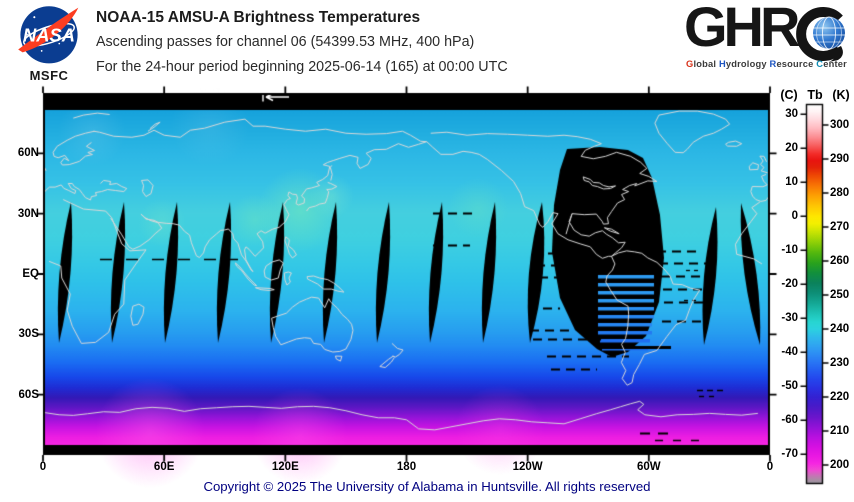 The image size is (854, 502). Describe the element at coordinates (742, 64) in the screenshot. I see `ghrc-tagline-word: Hydrology` at that location.